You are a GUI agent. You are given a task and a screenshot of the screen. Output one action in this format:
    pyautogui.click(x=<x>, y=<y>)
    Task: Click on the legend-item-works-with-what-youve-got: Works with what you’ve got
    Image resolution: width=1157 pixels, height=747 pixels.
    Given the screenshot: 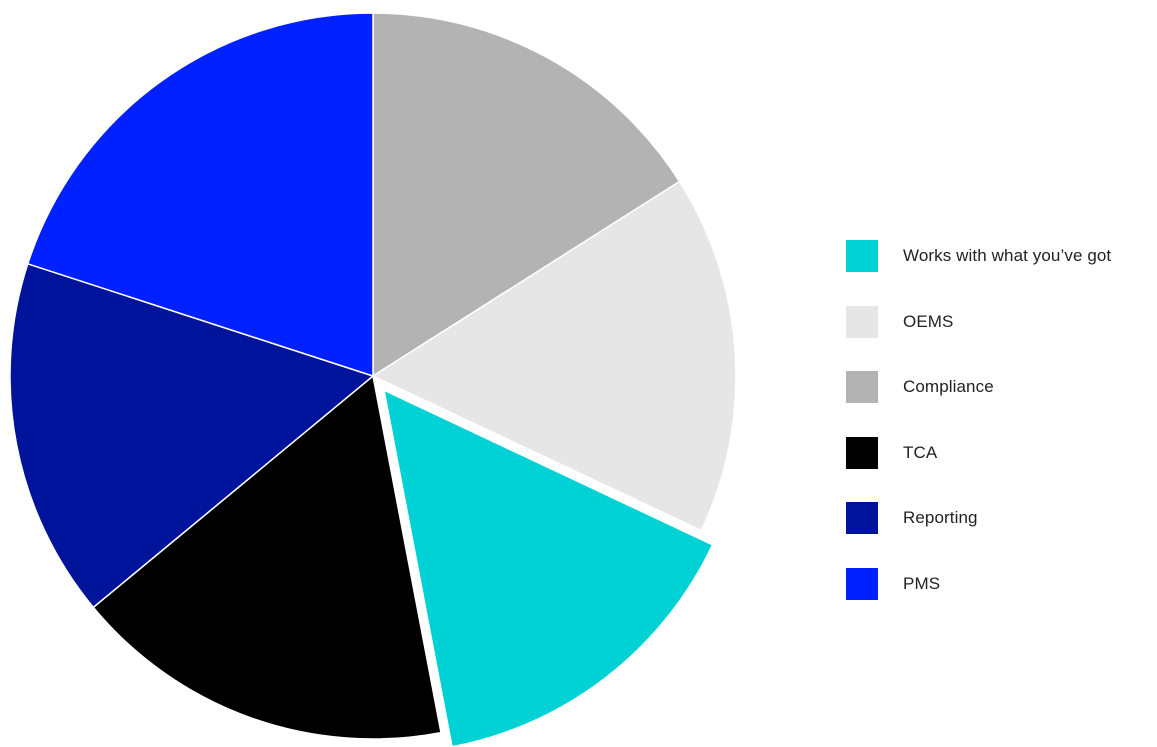 What is the action you would take?
    pyautogui.click(x=1001, y=256)
    